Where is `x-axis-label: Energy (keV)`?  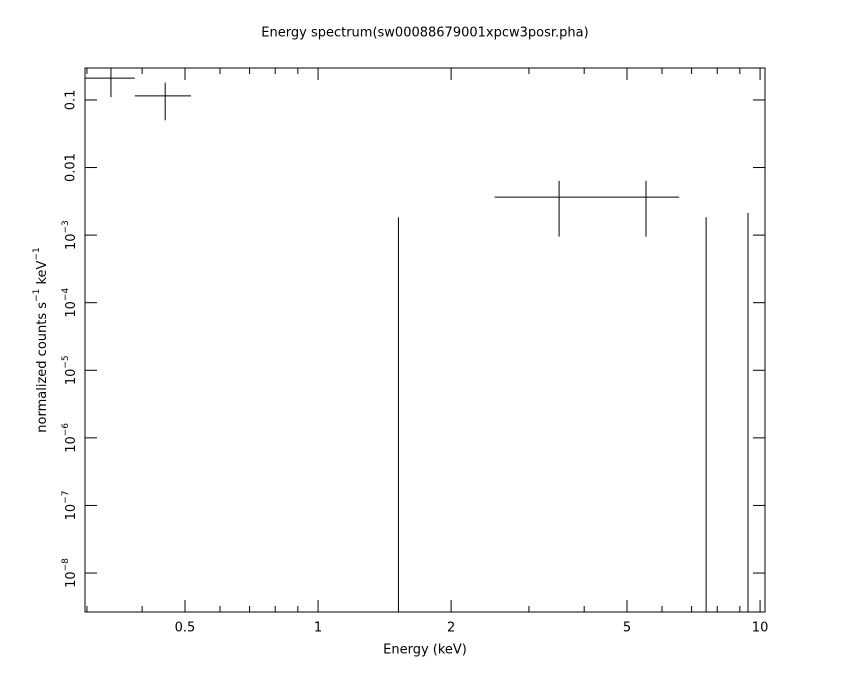
x-axis-label: Energy (keV) is located at coordinates (425, 650).